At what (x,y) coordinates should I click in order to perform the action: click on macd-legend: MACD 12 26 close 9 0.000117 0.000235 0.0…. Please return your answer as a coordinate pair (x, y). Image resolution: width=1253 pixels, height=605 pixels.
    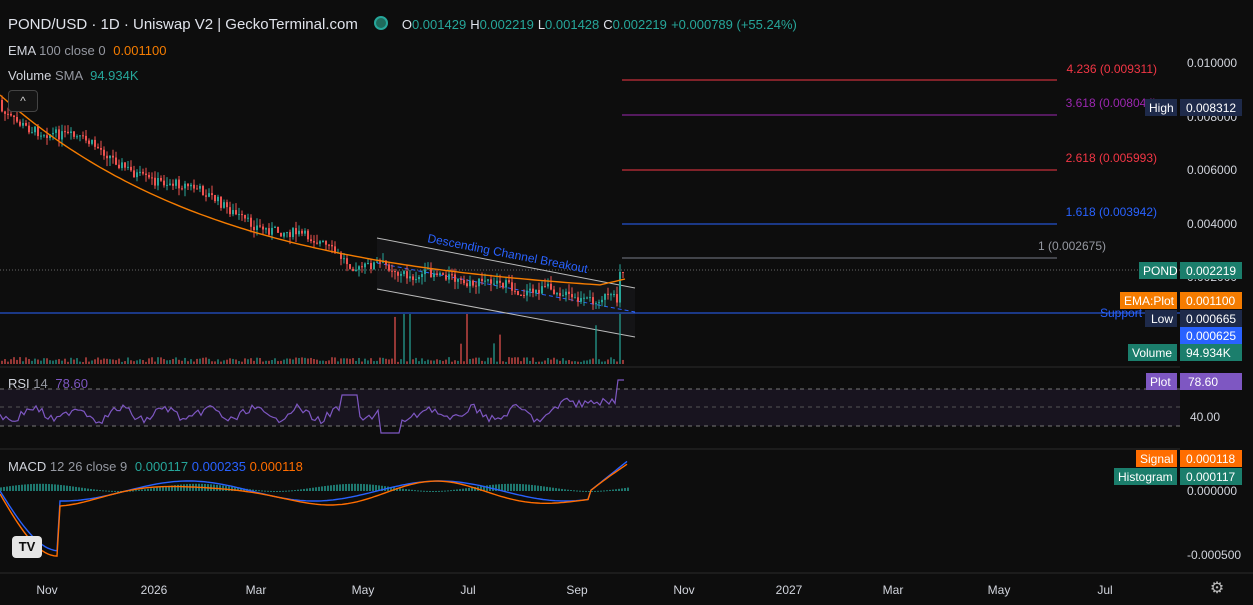
    Looking at the image, I should click on (155, 466).